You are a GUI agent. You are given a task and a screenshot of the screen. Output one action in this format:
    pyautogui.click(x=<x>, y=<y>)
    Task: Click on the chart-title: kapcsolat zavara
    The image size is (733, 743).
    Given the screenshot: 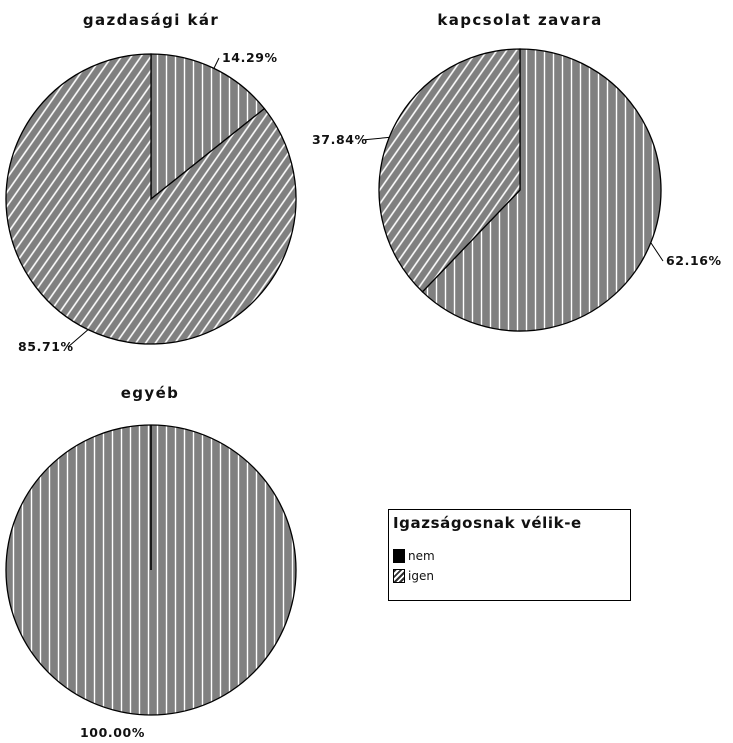 What is the action you would take?
    pyautogui.click(x=519, y=20)
    